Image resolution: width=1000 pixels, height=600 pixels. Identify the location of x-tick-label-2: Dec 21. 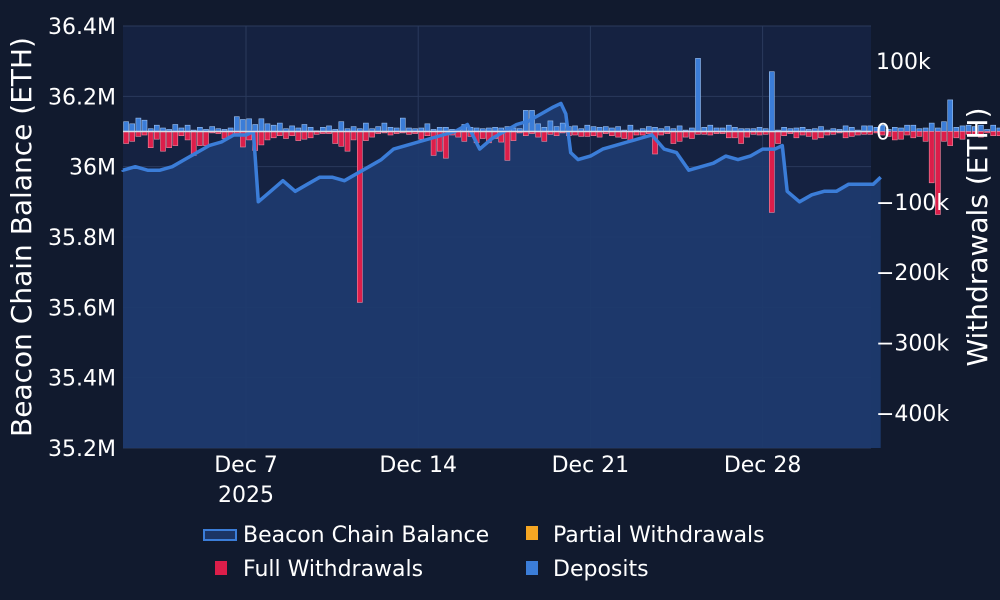
(591, 465).